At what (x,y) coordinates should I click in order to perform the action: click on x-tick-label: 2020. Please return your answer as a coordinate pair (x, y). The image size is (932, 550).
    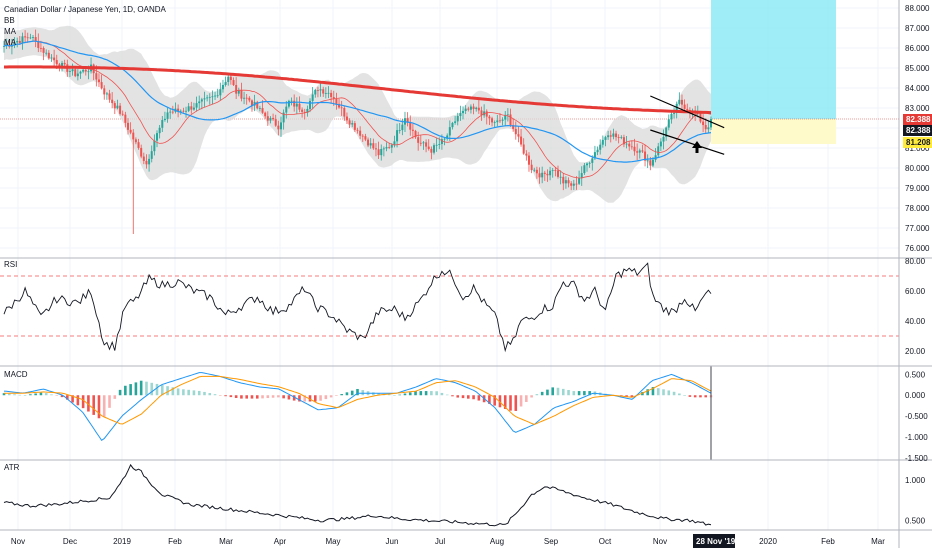
    Looking at the image, I should click on (768, 541).